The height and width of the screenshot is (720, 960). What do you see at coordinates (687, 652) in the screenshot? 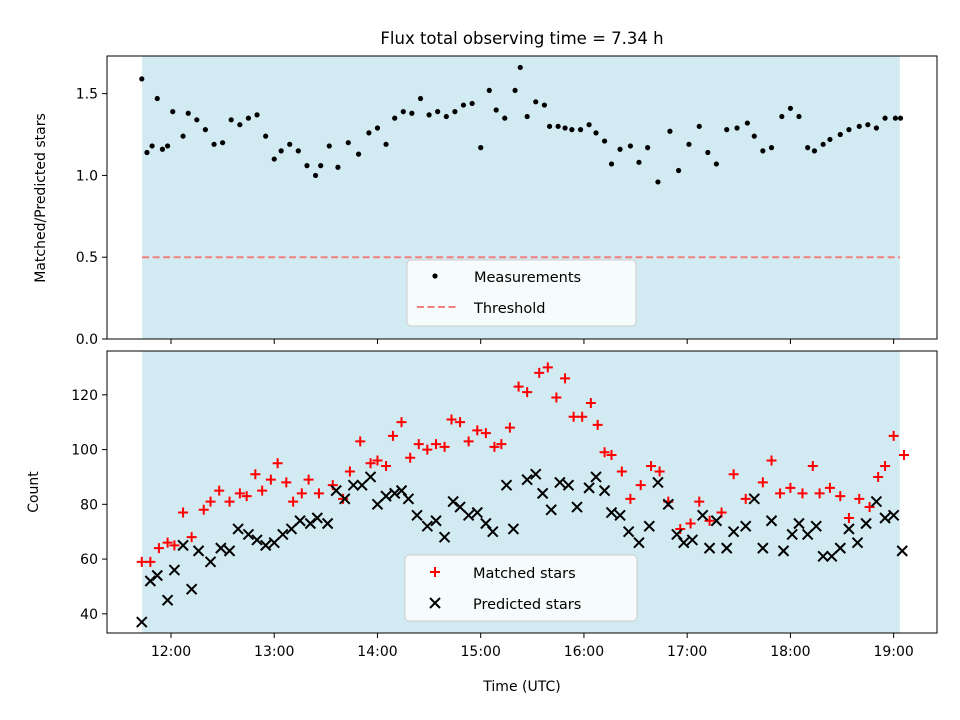
I see `x-tick-label: 17:00` at bounding box center [687, 652].